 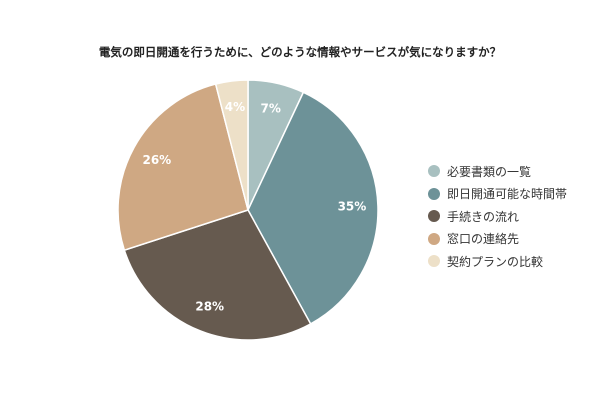 What do you see at coordinates (352, 207) in the screenshot?
I see `slice-value-label: 35%` at bounding box center [352, 207].